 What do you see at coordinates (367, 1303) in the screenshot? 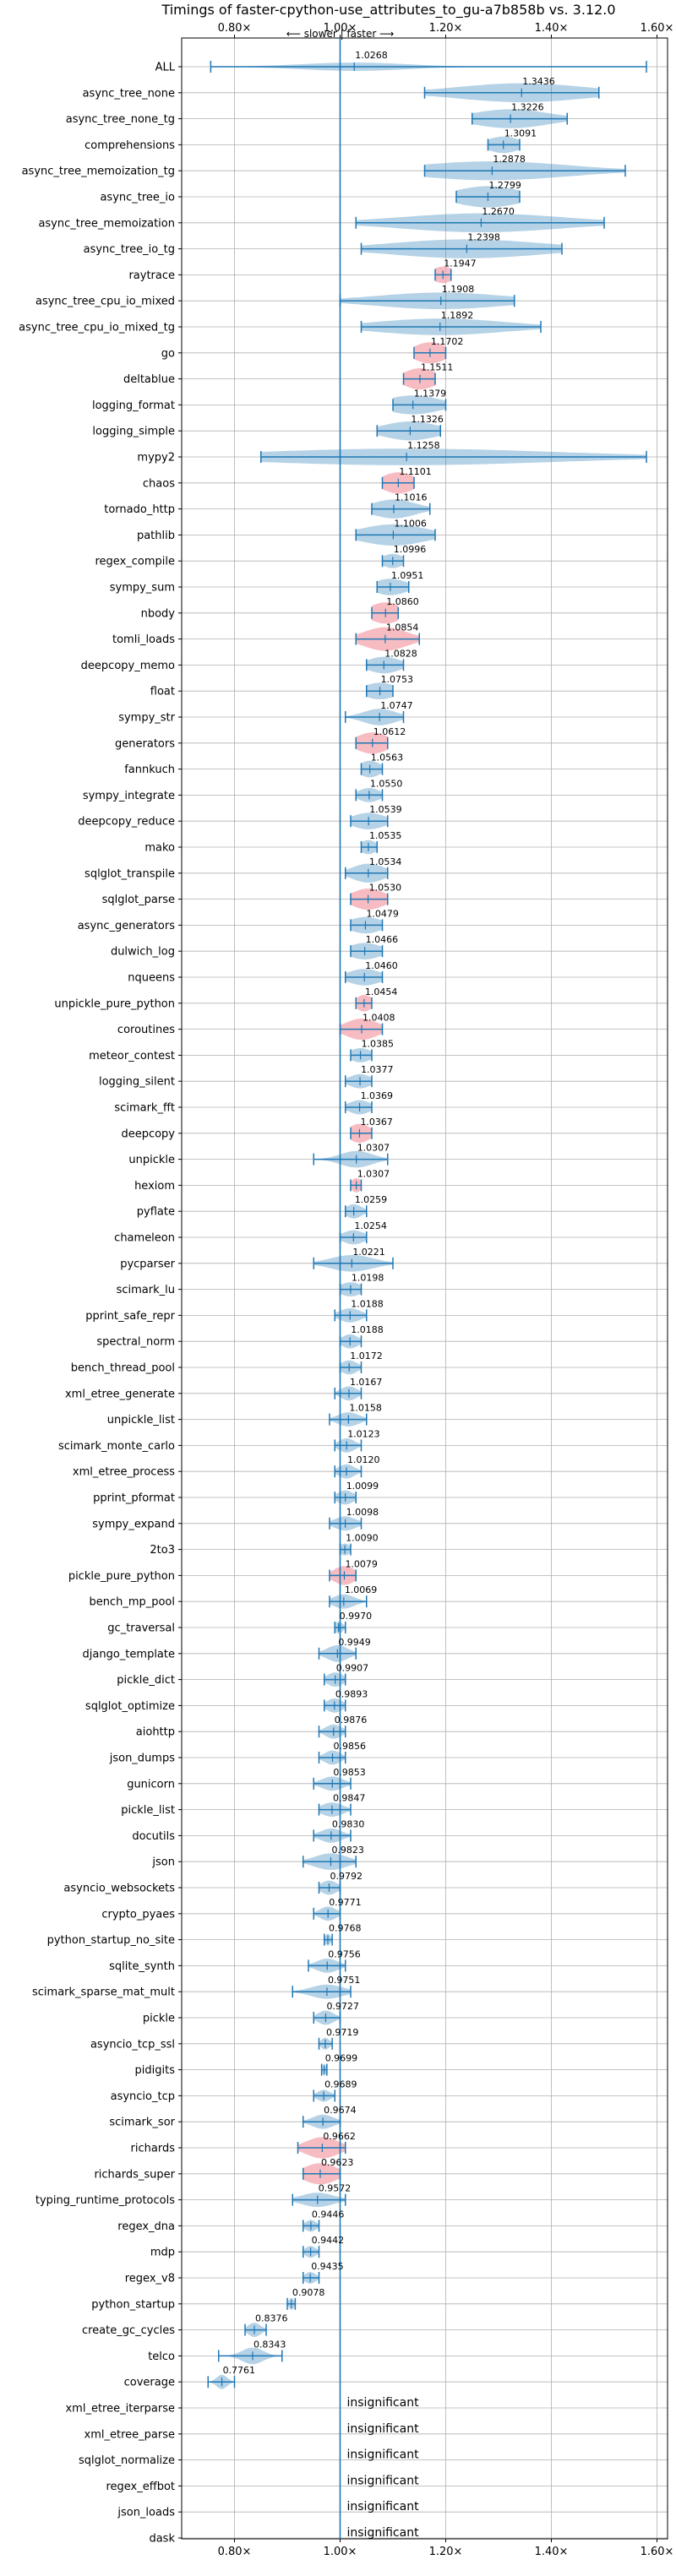
I see `value-label: 1.0188` at bounding box center [367, 1303].